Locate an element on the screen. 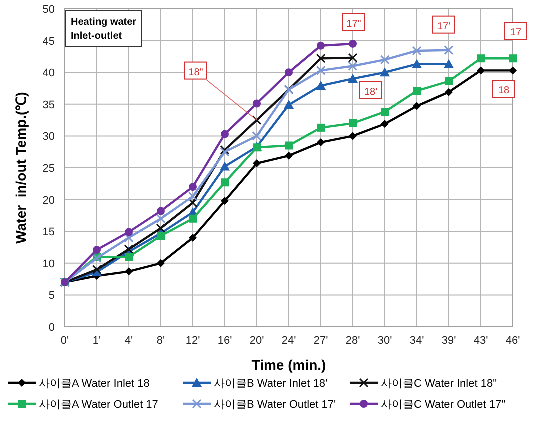 Image resolution: width=535 pixels, height=423 pixels. x-tick-label: 28' is located at coordinates (353, 341).